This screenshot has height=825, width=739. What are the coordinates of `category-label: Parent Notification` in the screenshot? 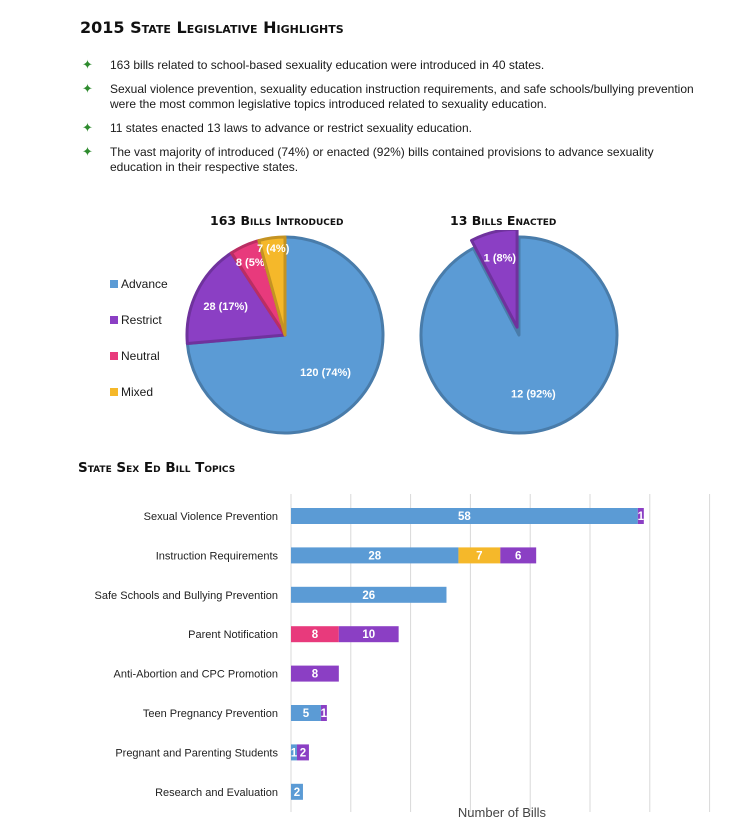 It's located at (233, 635).